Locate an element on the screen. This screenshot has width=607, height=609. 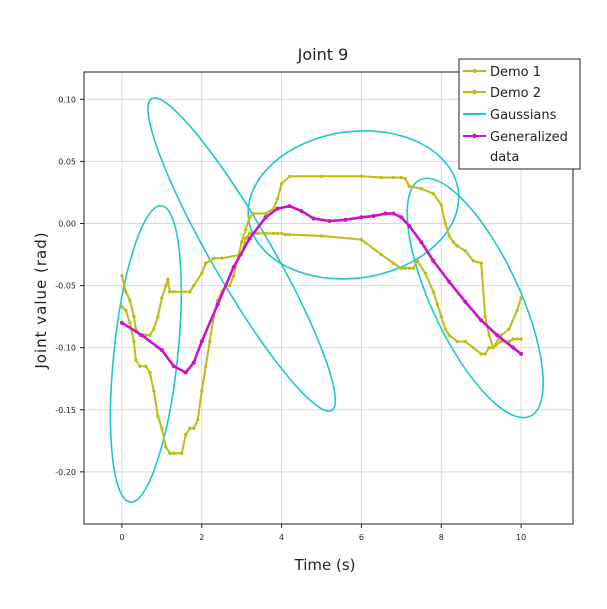
y-tick-label: 0.10 is located at coordinates (67, 99).